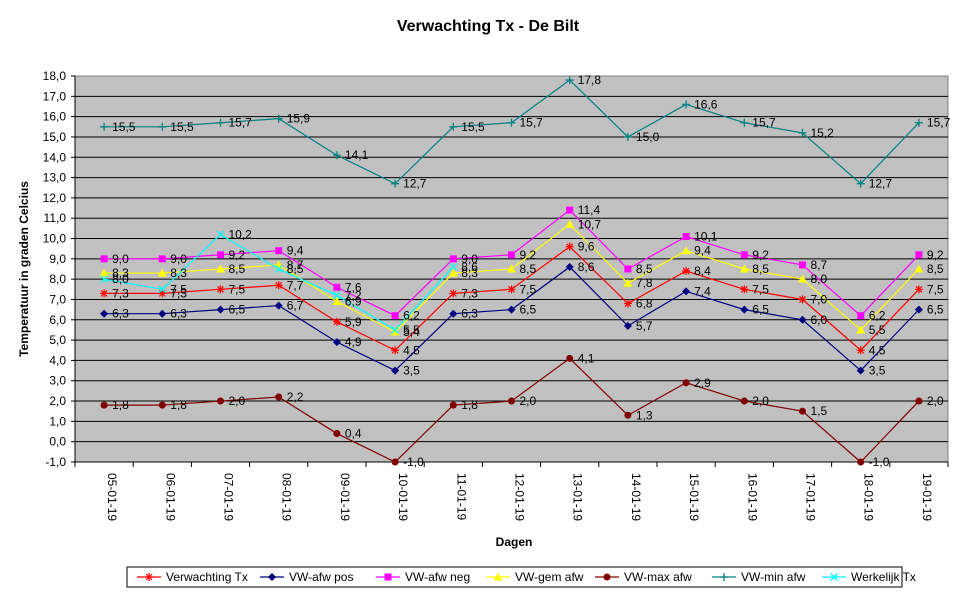 The height and width of the screenshot is (598, 976). What do you see at coordinates (590, 224) in the screenshot?
I see `data-label: 10,7` at bounding box center [590, 224].